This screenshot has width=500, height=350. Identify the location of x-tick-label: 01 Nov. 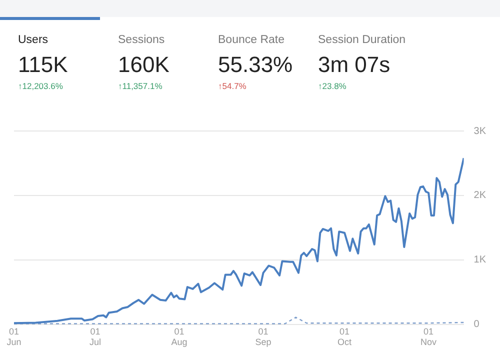
(429, 337).